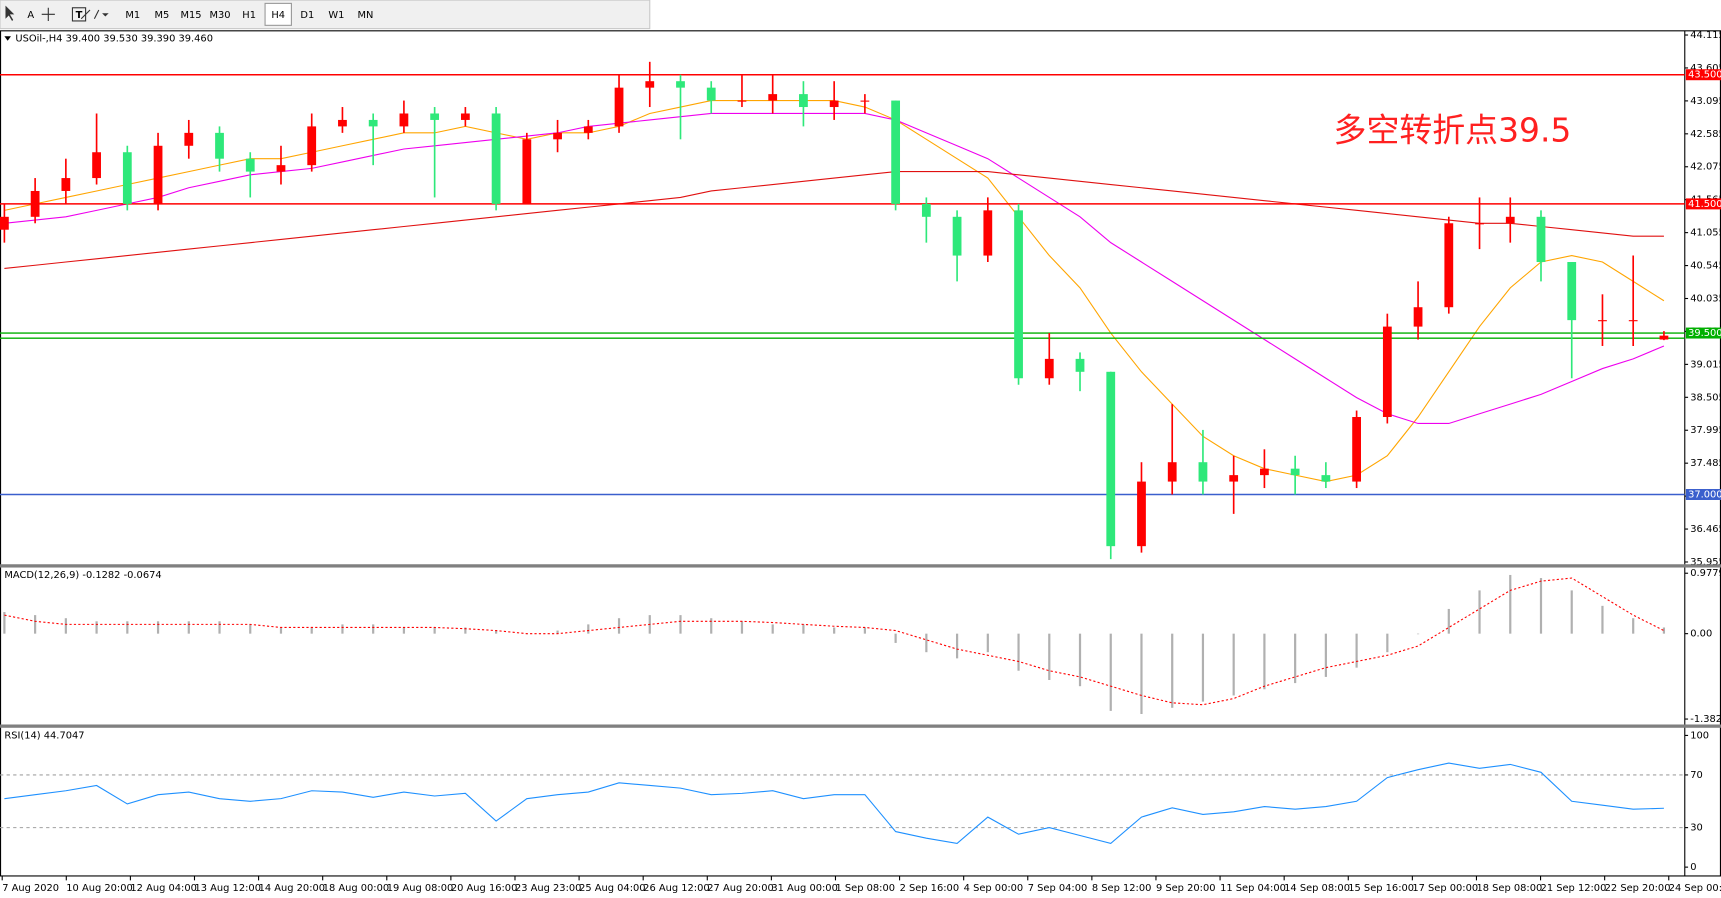  I want to click on x-tick-label: 23 Aug 23:00, so click(548, 888).